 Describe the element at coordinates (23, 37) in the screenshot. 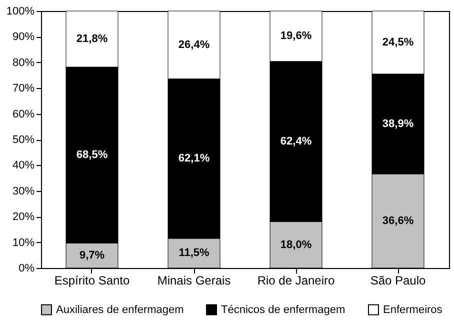

I see `y-tick-label: 90%` at that location.